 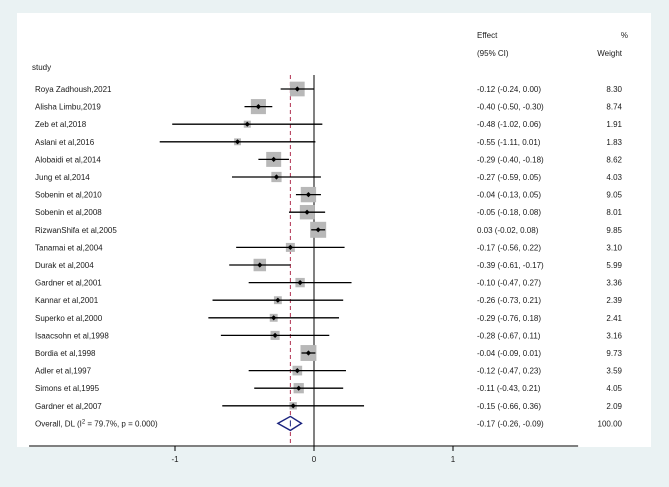 I want to click on study-label: Superko et al,2000, so click(x=69, y=318).